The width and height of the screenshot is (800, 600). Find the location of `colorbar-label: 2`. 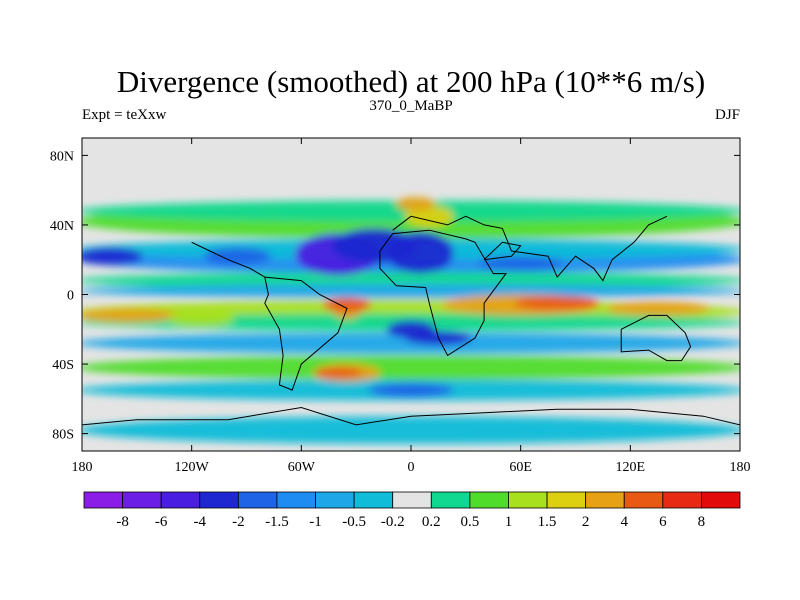

colorbar-label: 2 is located at coordinates (586, 522).